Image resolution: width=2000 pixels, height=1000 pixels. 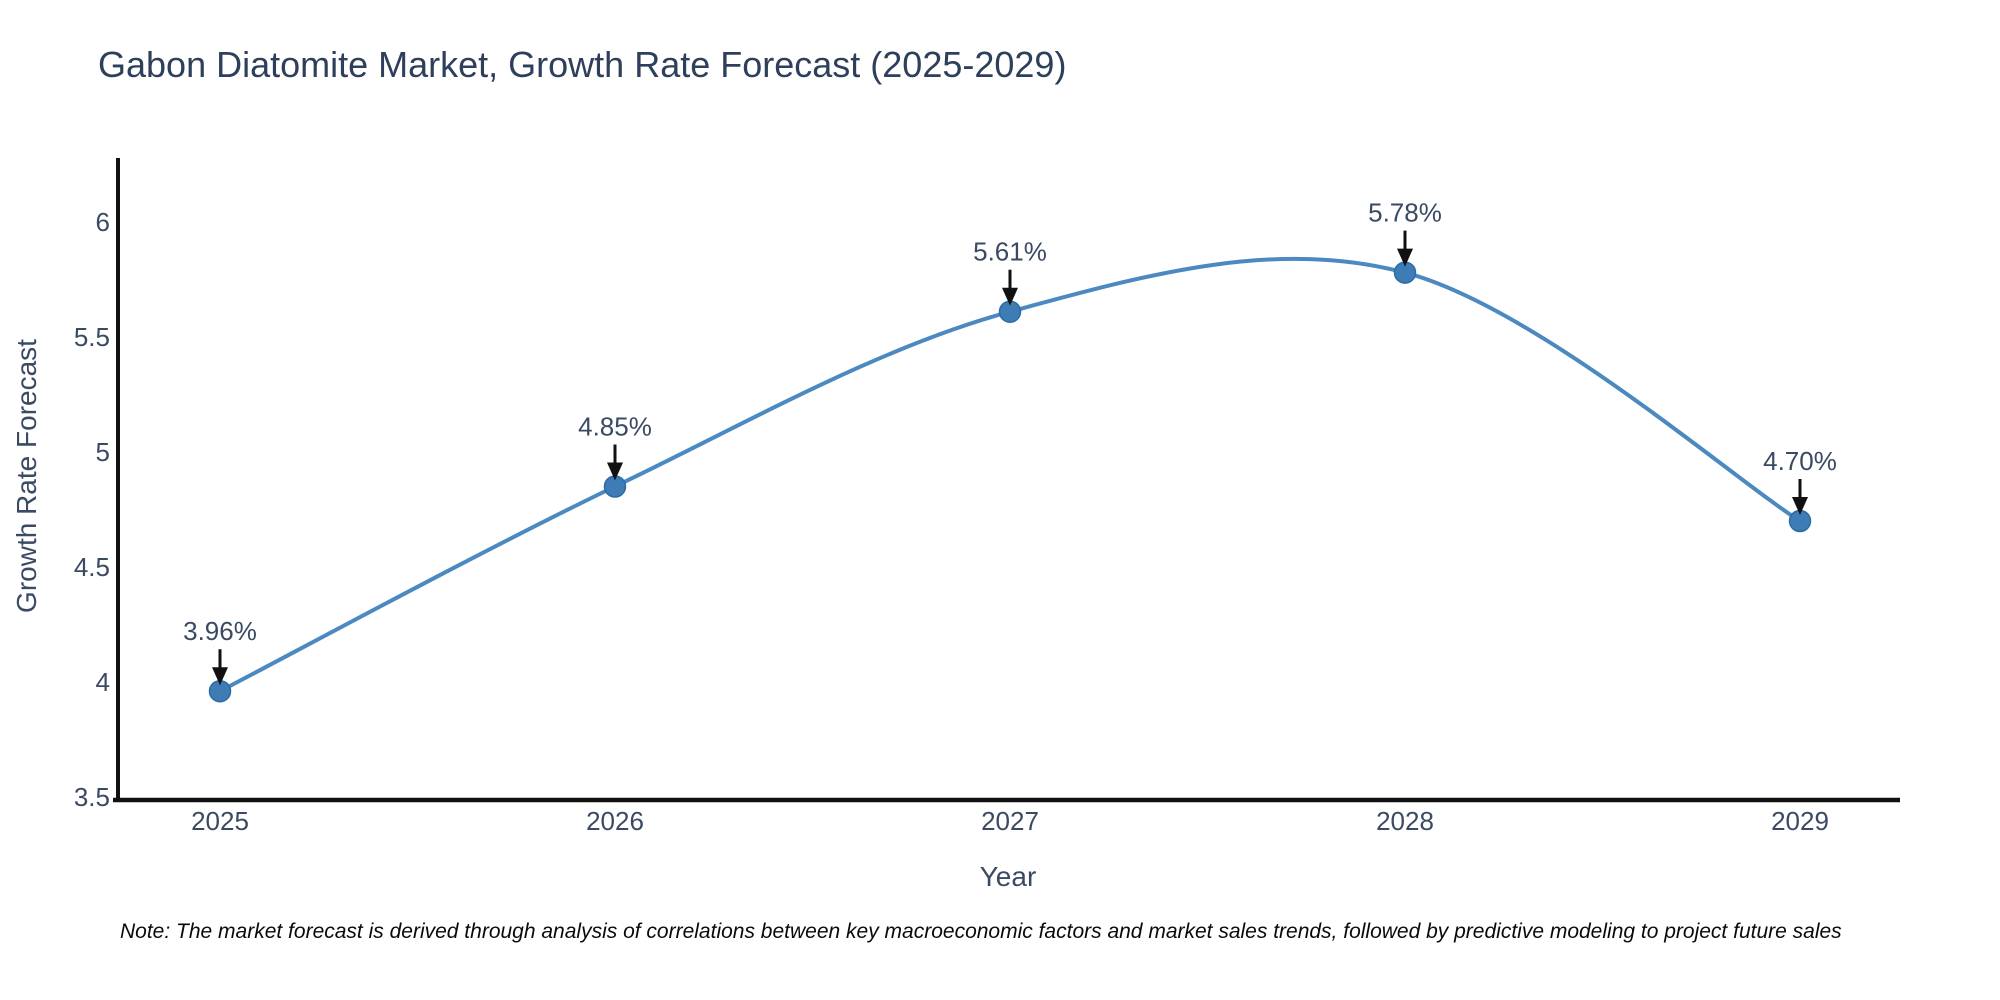 I want to click on x-tick-label: 2029, so click(x=1800, y=821).